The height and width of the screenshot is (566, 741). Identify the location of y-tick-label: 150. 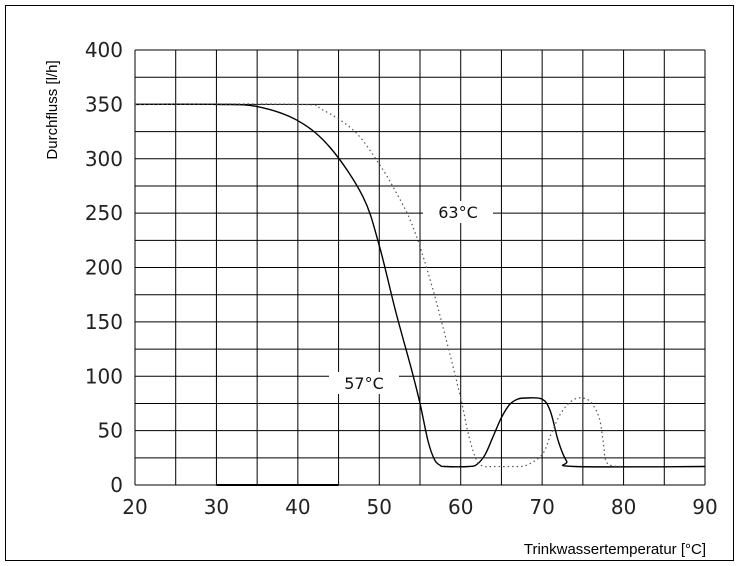
(104, 322).